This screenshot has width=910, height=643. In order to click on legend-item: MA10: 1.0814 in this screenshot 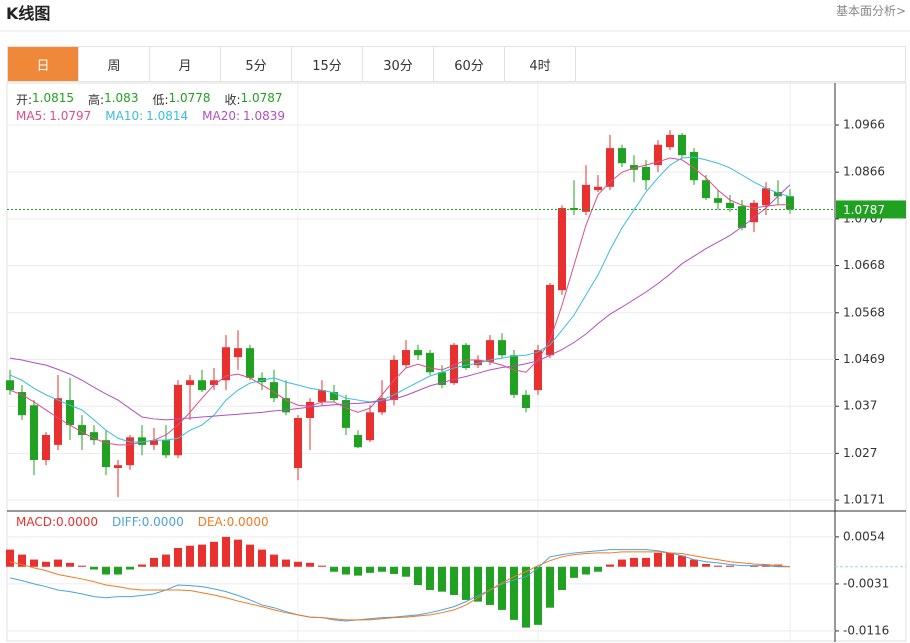, I will do `click(146, 116)`.